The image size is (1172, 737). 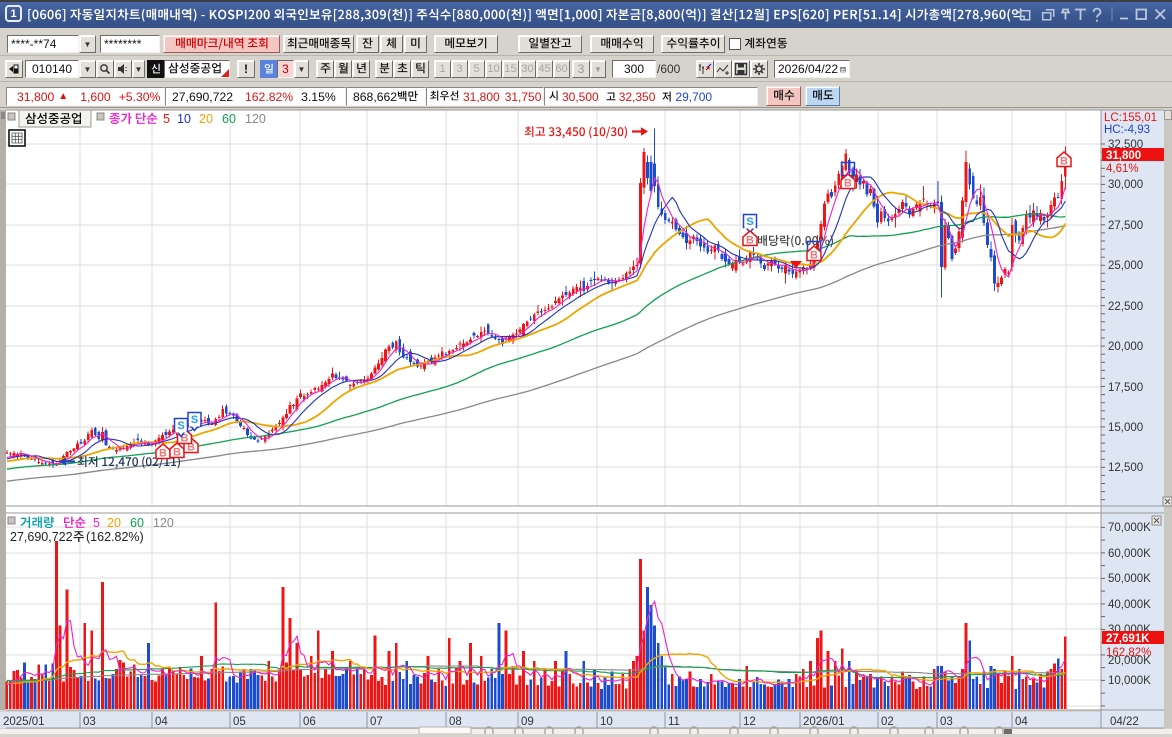 What do you see at coordinates (1129, 681) in the screenshot?
I see `svg-text: 10,000K` at bounding box center [1129, 681].